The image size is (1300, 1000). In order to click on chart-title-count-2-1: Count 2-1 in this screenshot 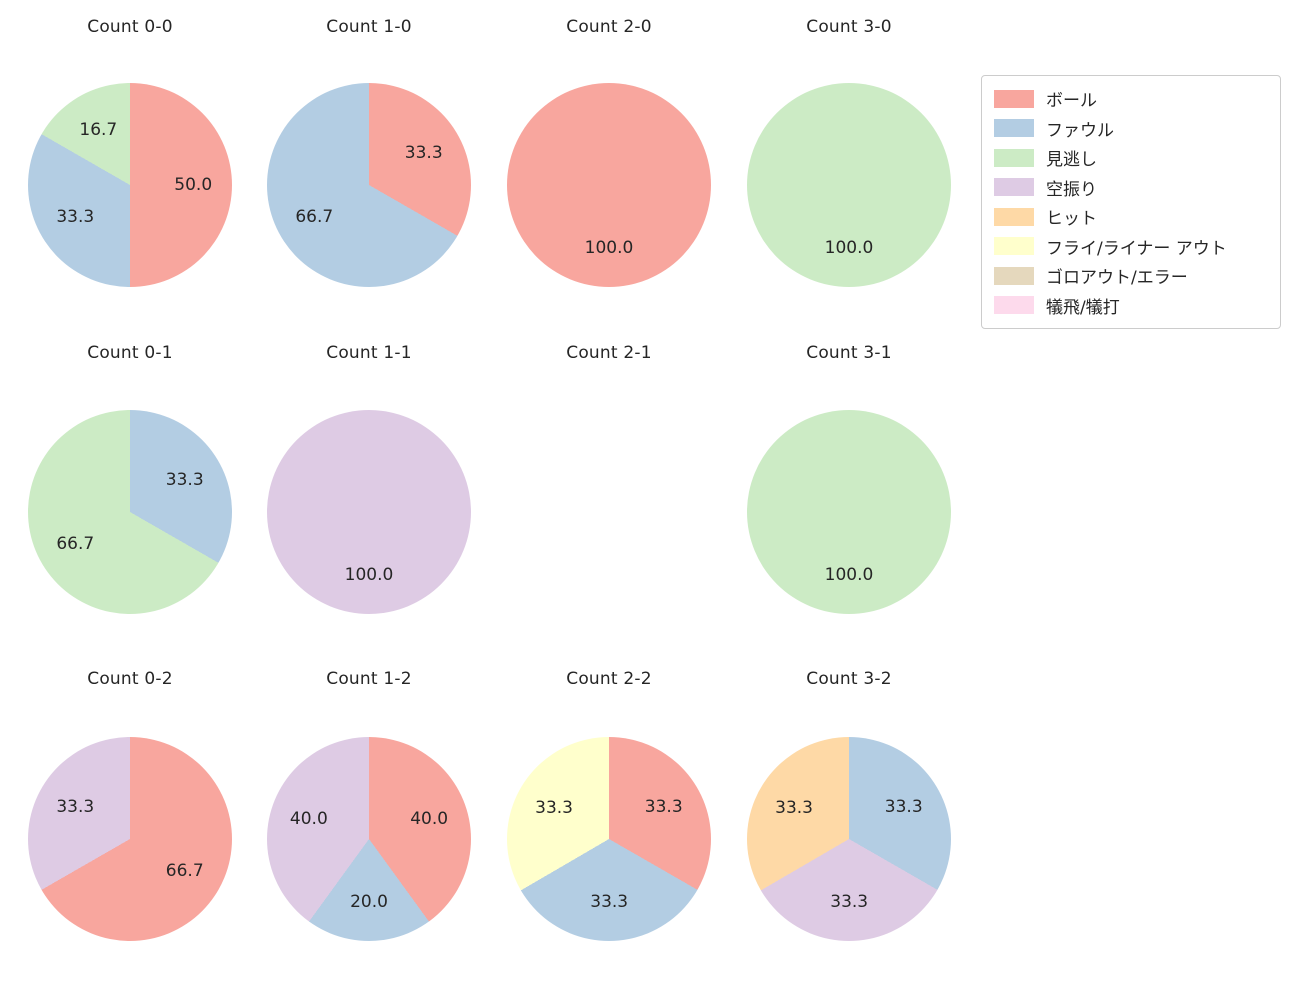, I will do `click(609, 353)`.